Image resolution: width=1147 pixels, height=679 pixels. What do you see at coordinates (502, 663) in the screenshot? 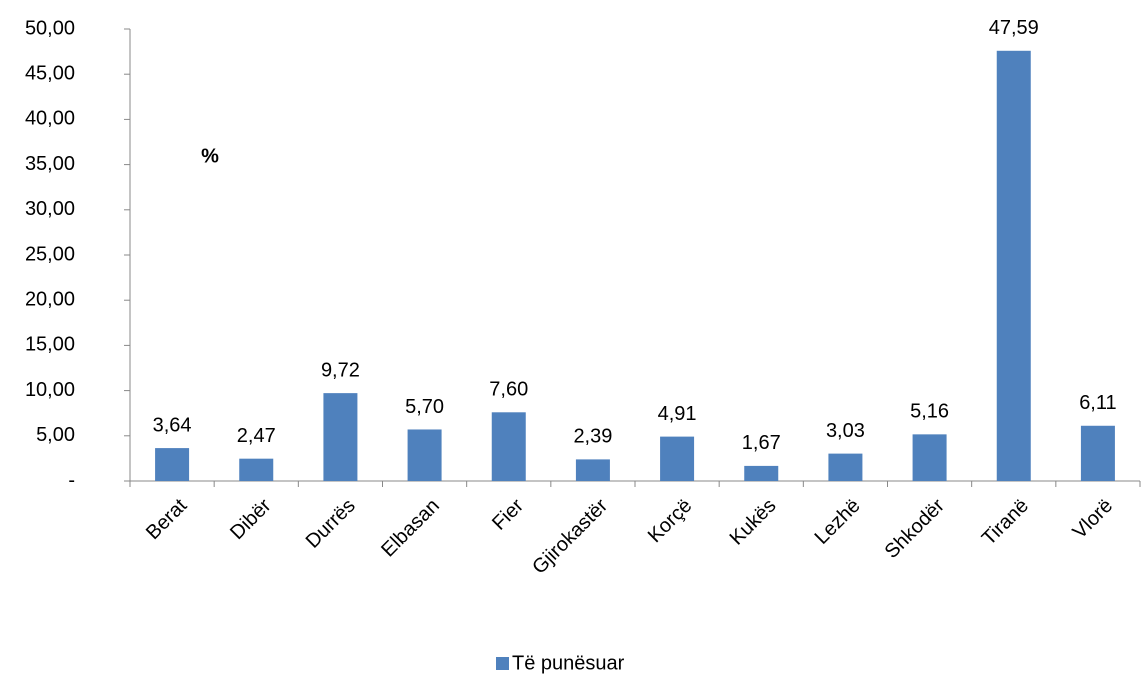
I see `legend-swatch` at bounding box center [502, 663].